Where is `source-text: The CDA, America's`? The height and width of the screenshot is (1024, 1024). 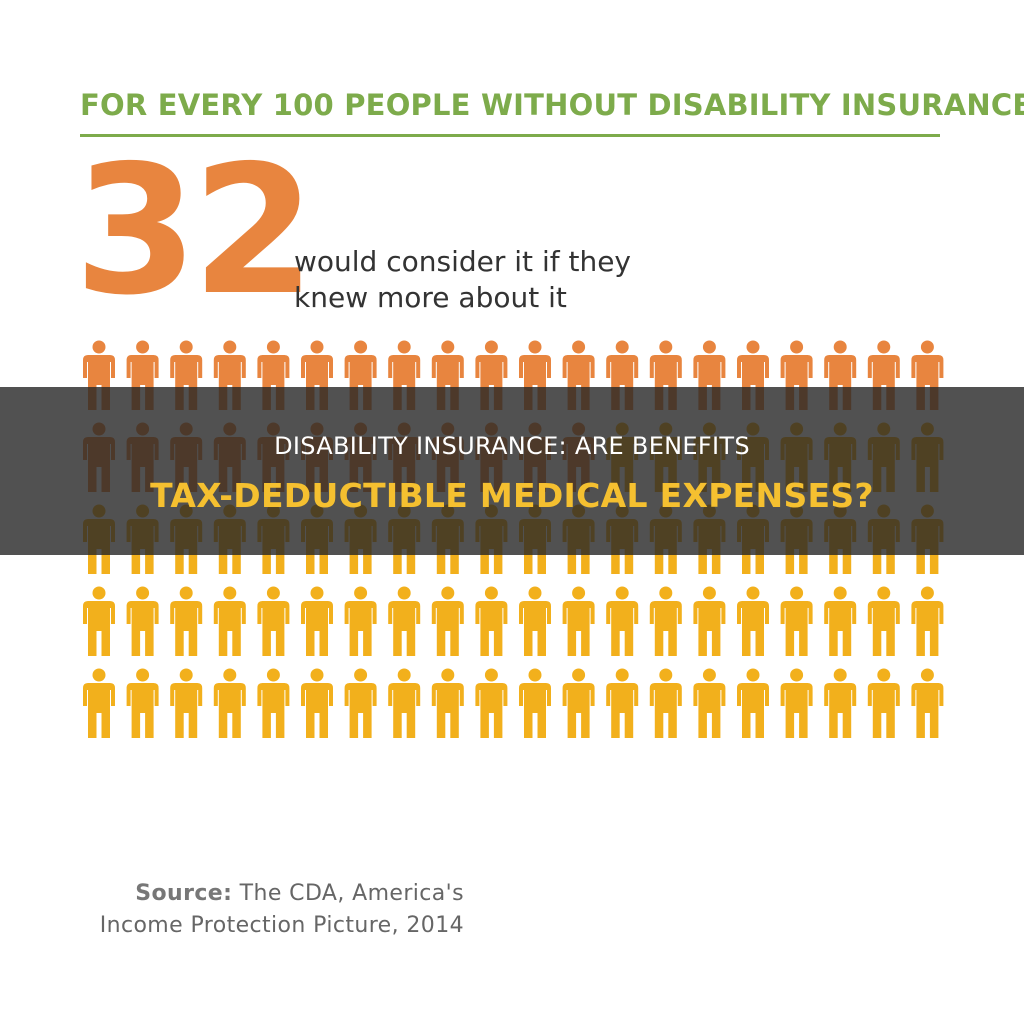 source-text: The CDA, America's is located at coordinates (348, 893).